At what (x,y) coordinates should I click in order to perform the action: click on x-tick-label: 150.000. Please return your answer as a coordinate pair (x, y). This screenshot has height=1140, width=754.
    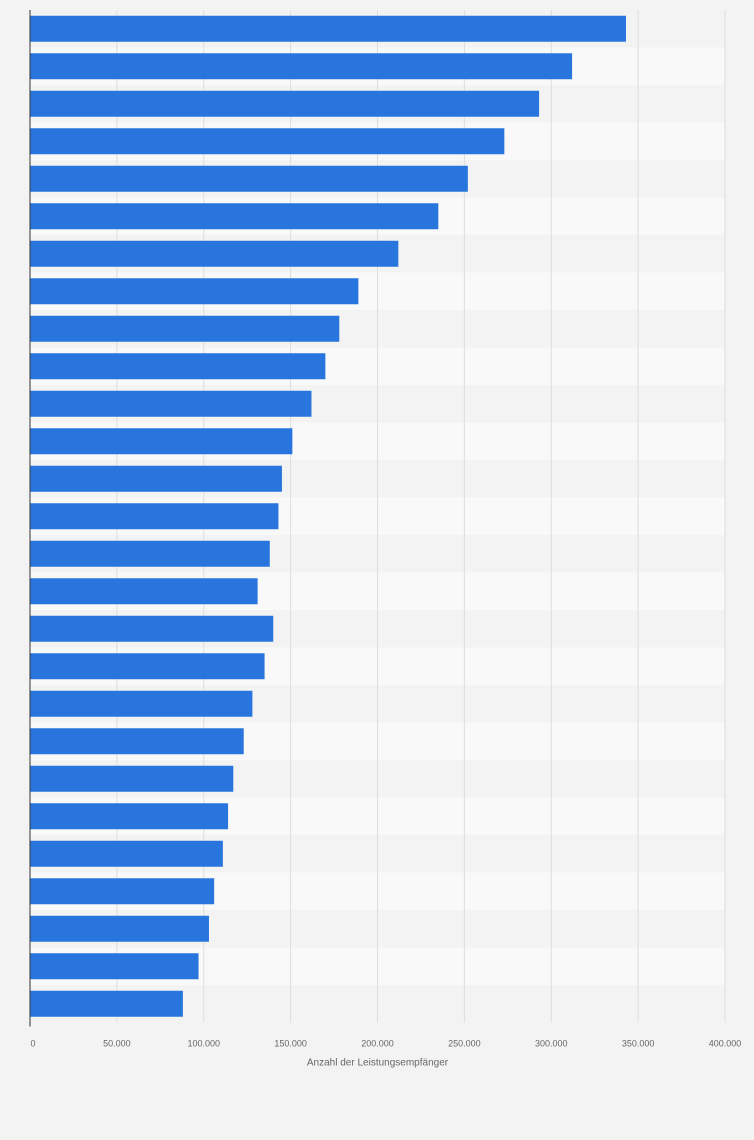
    Looking at the image, I should click on (290, 1044).